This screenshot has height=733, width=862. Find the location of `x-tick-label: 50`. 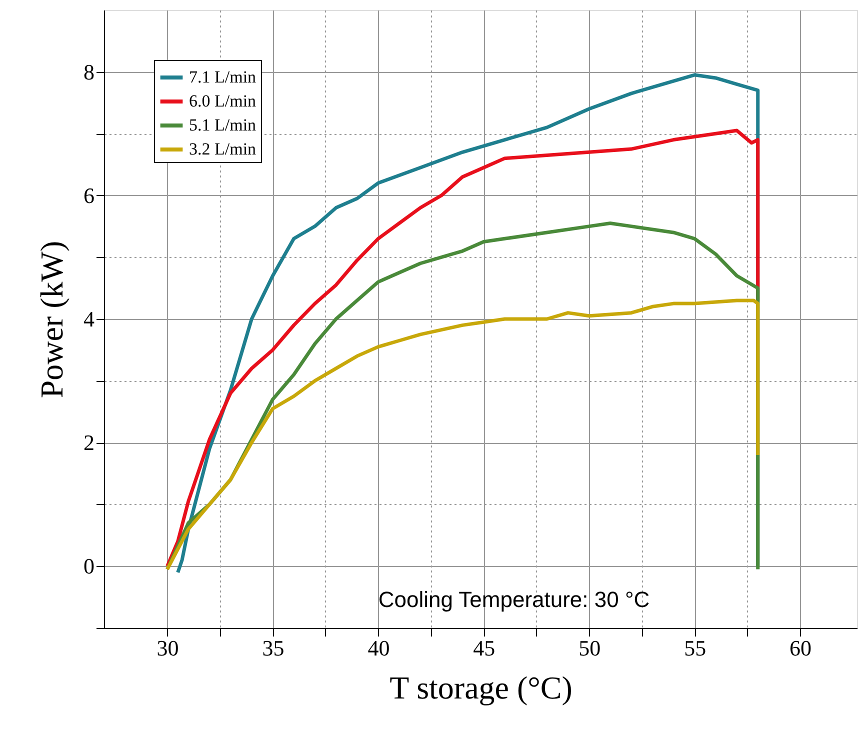

x-tick-label: 50 is located at coordinates (589, 648).